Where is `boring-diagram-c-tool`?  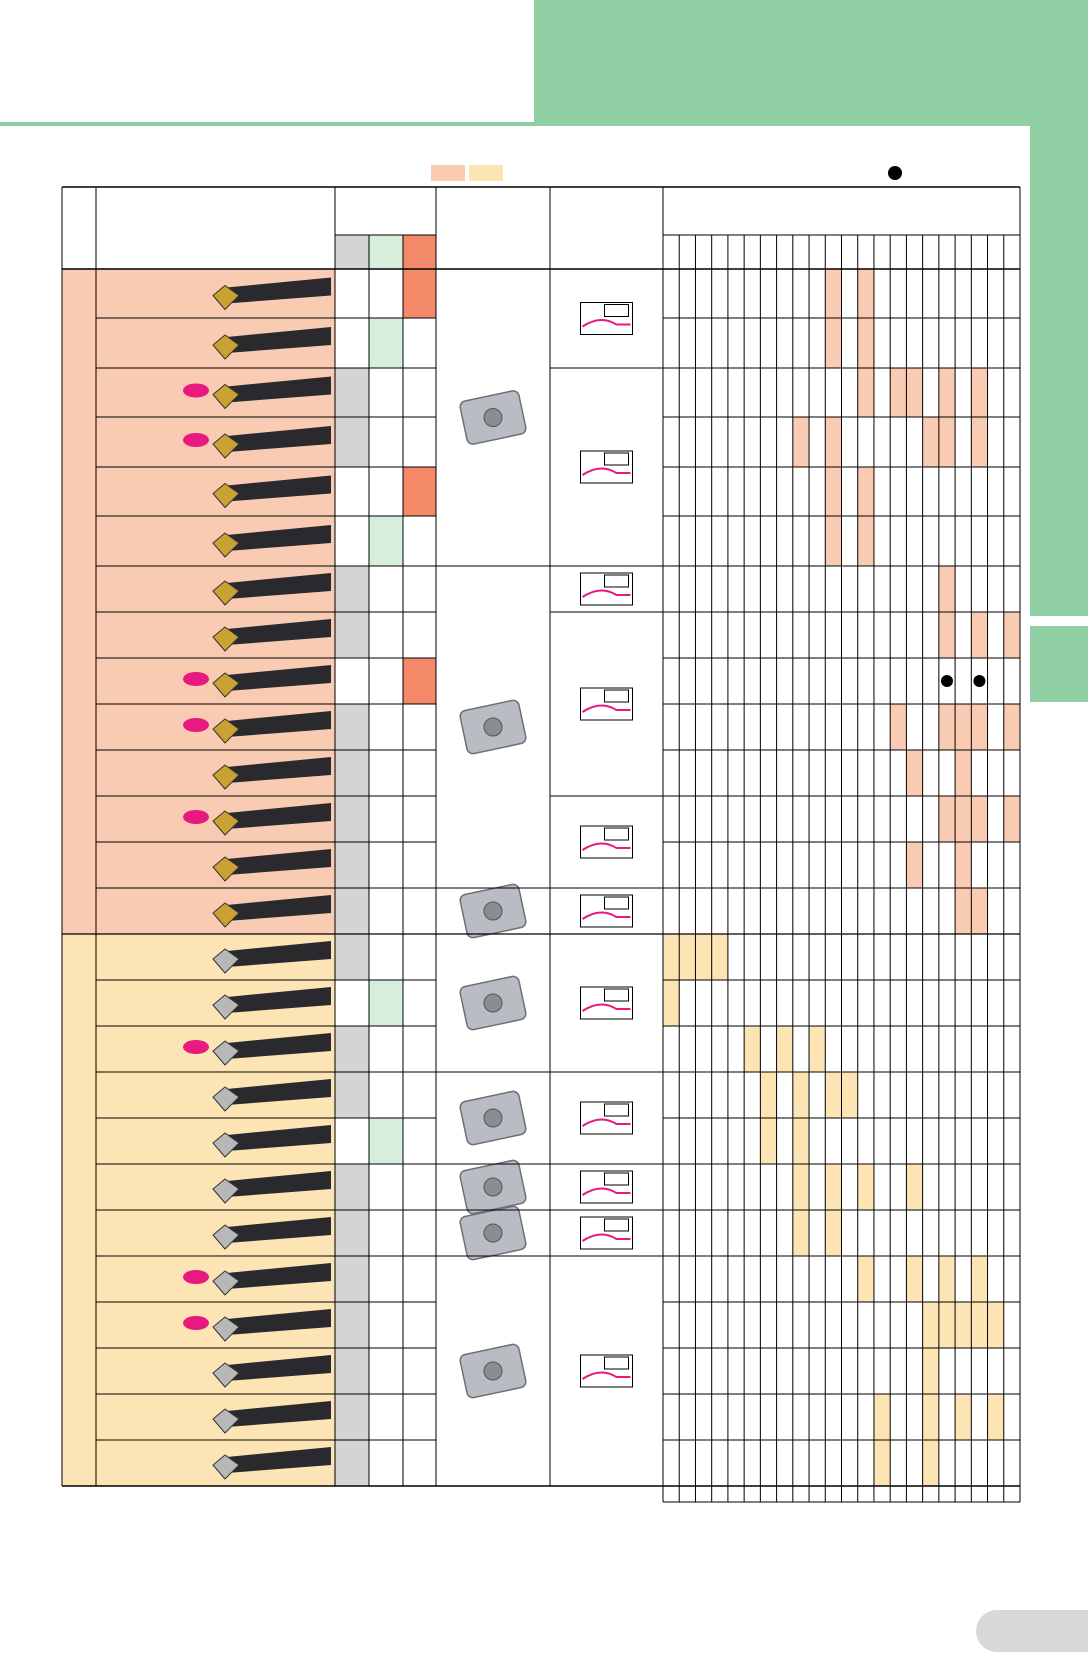 boring-diagram-c-tool is located at coordinates (616, 581).